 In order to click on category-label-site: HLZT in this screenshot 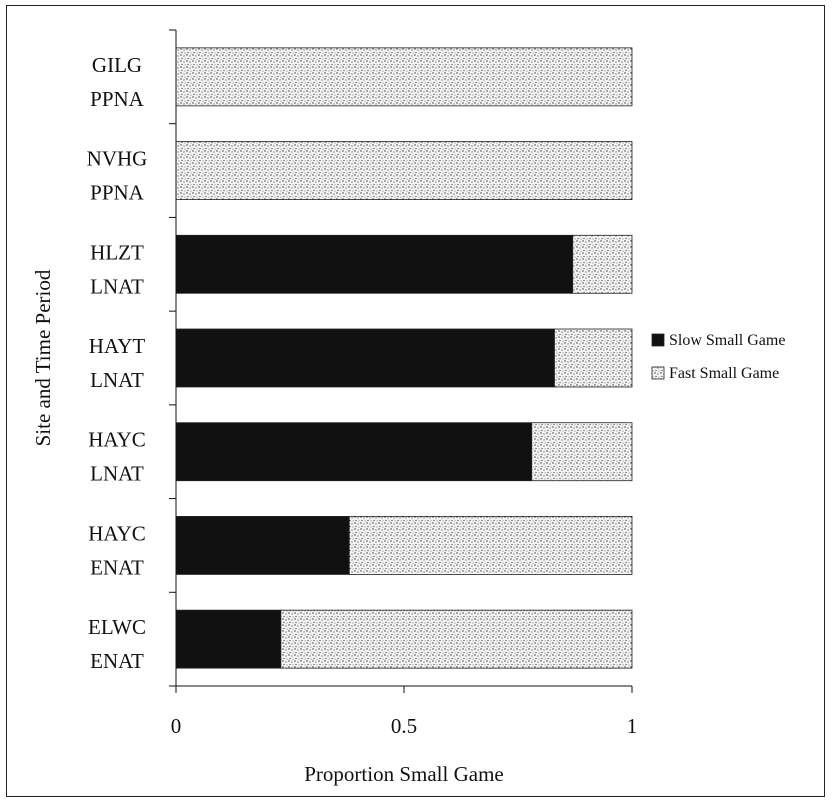, I will do `click(117, 252)`.